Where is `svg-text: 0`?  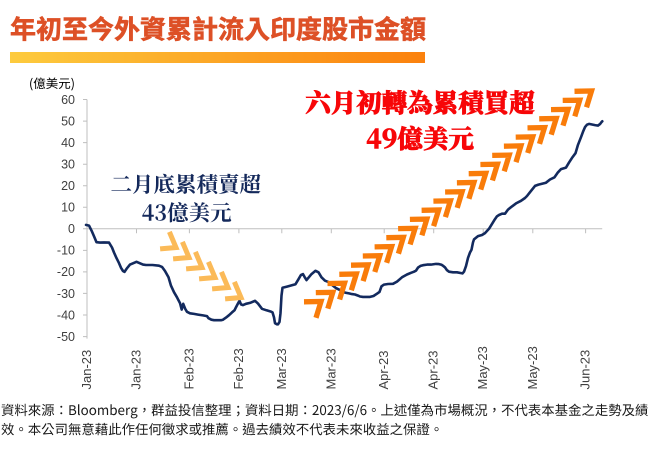 svg-text: 0 is located at coordinates (71, 229).